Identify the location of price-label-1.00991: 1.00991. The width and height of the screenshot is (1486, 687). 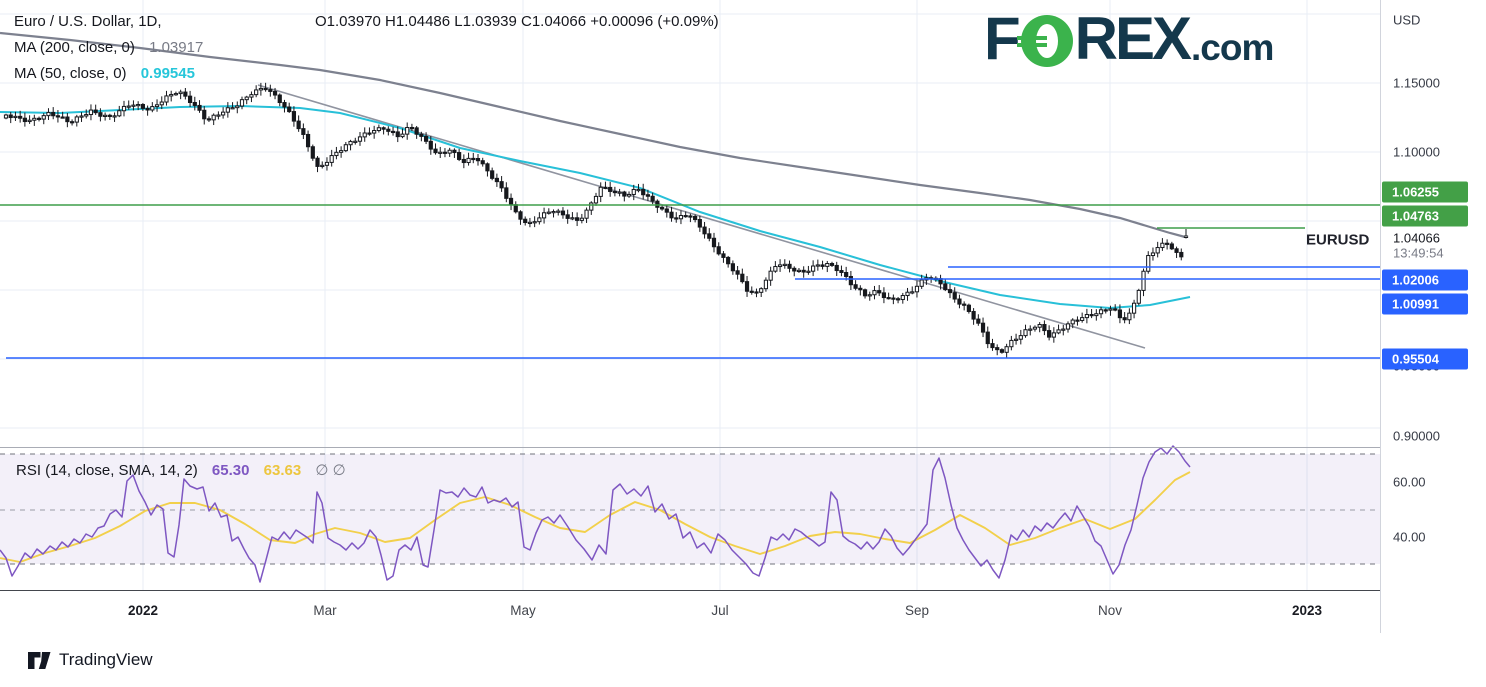
(1425, 304).